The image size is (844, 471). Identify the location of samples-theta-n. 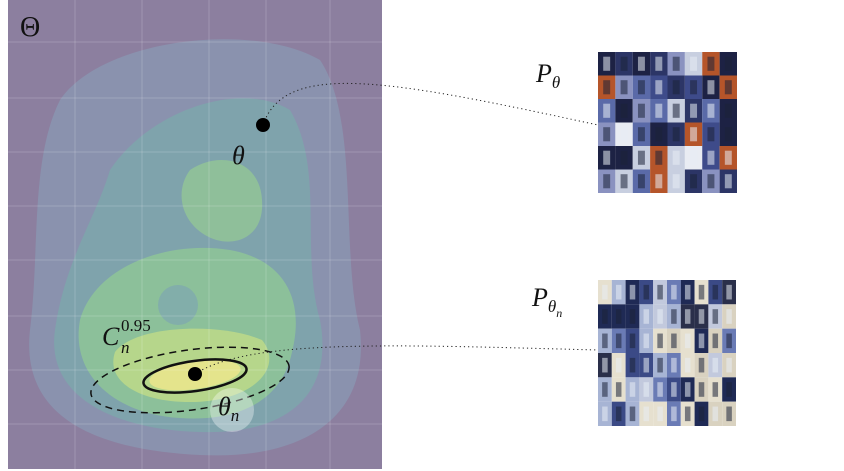
(667, 353).